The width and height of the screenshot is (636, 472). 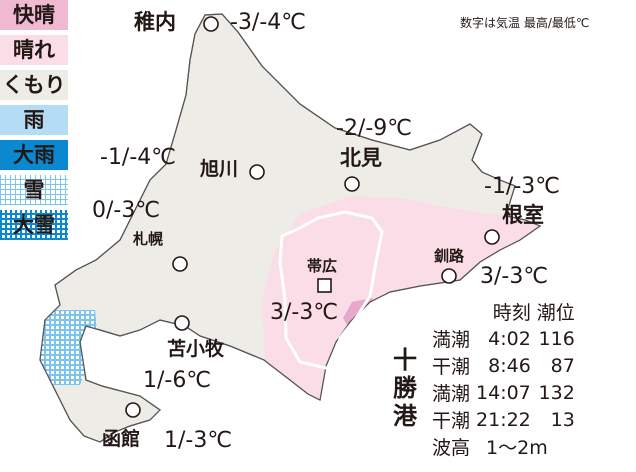 I want to click on tide-header-time: 時刻, so click(x=511, y=313).